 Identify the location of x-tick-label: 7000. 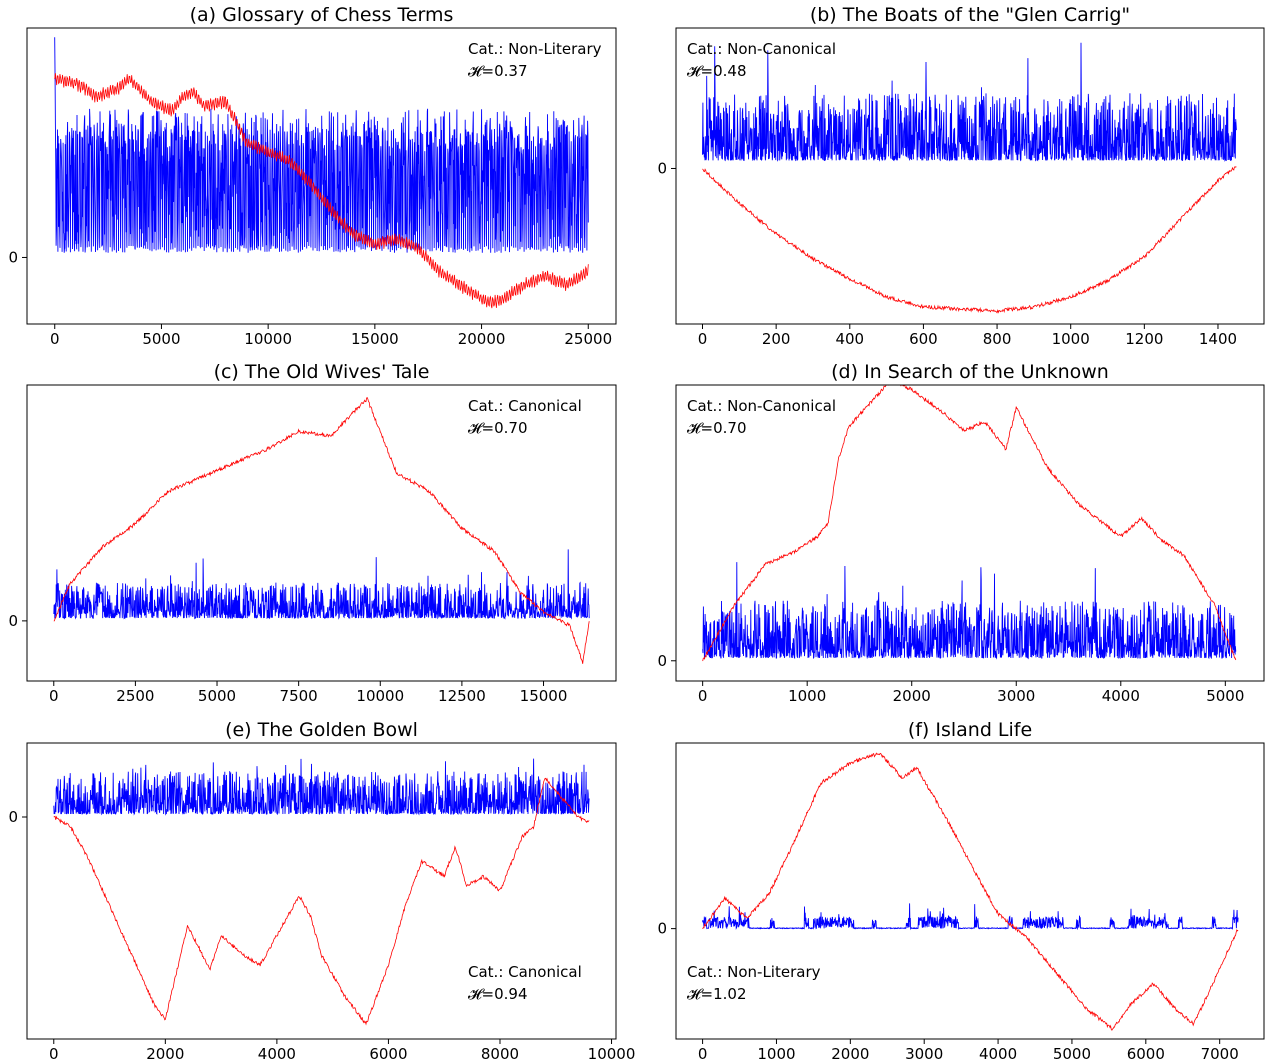
(1220, 1054).